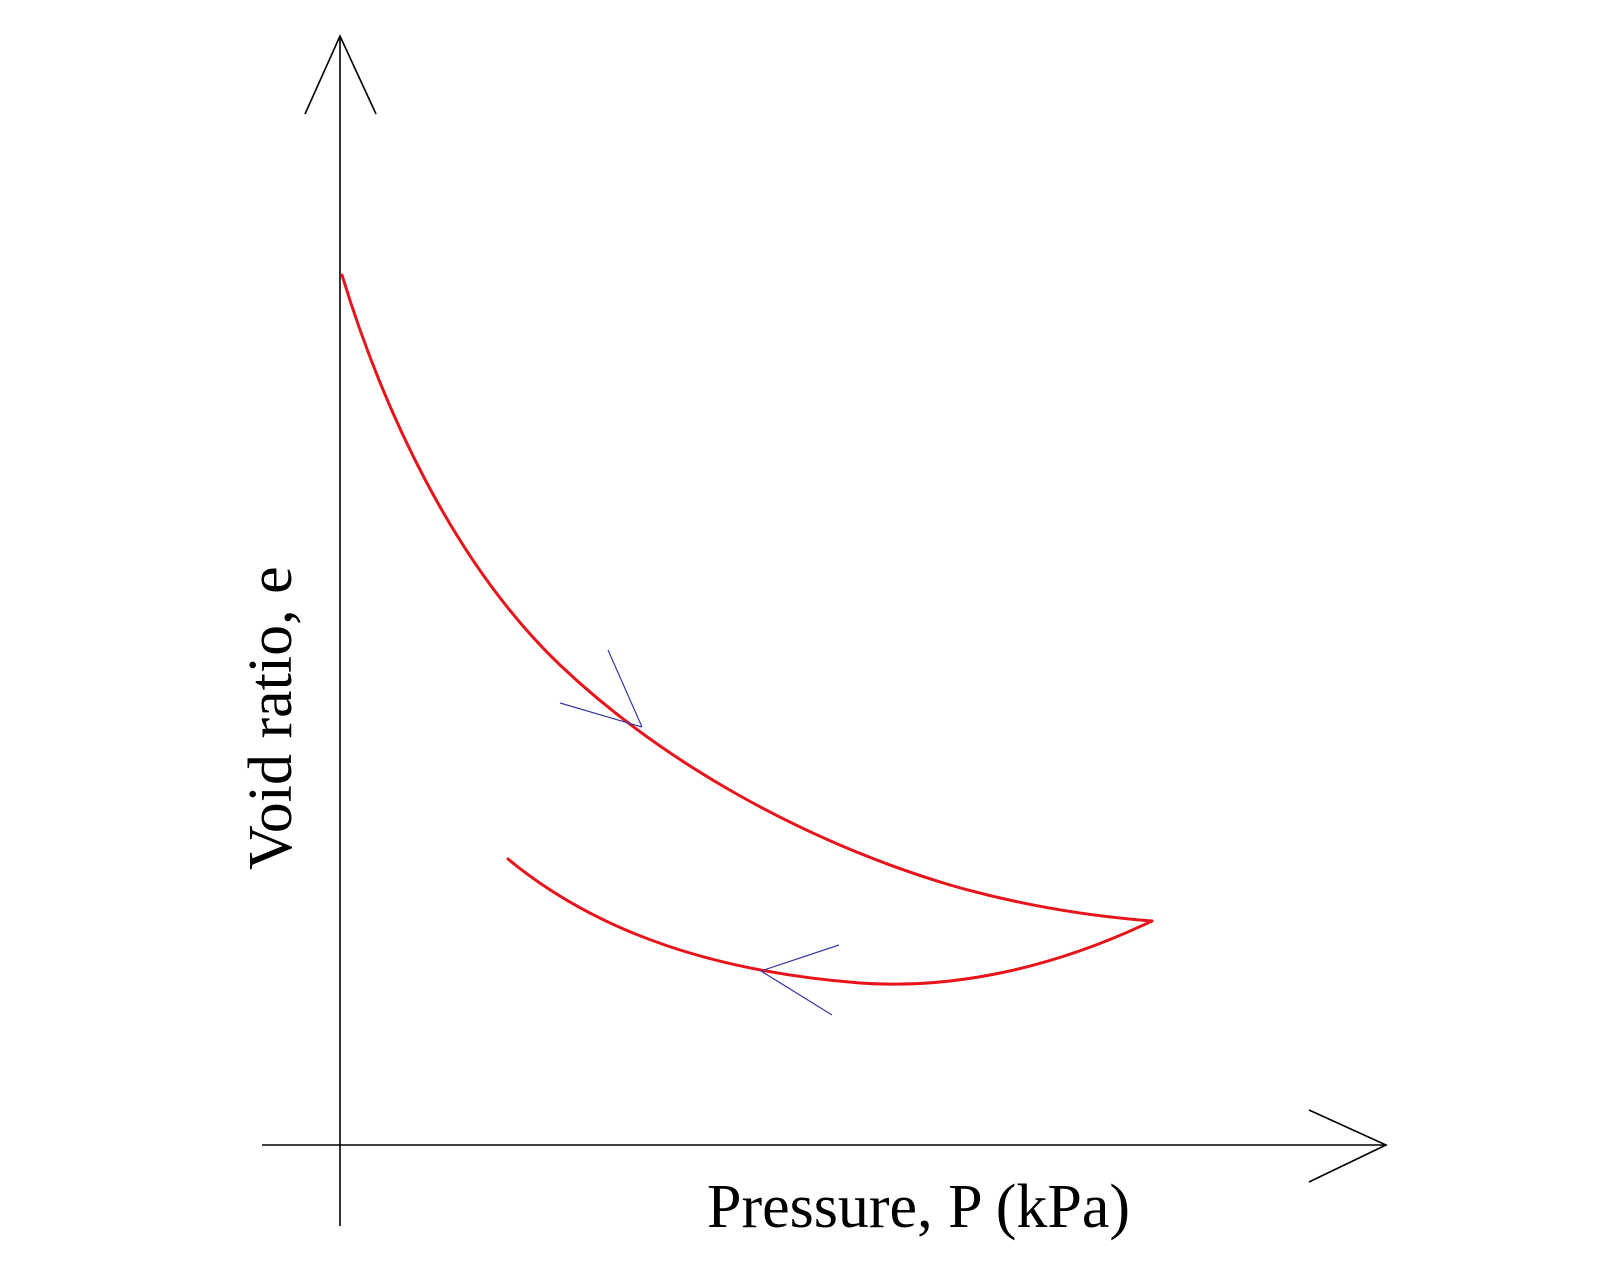  What do you see at coordinates (1348, 1146) in the screenshot?
I see `x-axis-arrowhead-icon` at bounding box center [1348, 1146].